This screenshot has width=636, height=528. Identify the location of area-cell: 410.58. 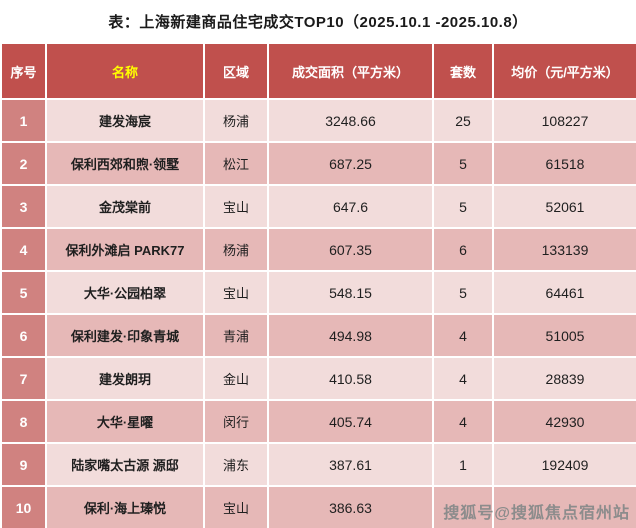
(350, 378).